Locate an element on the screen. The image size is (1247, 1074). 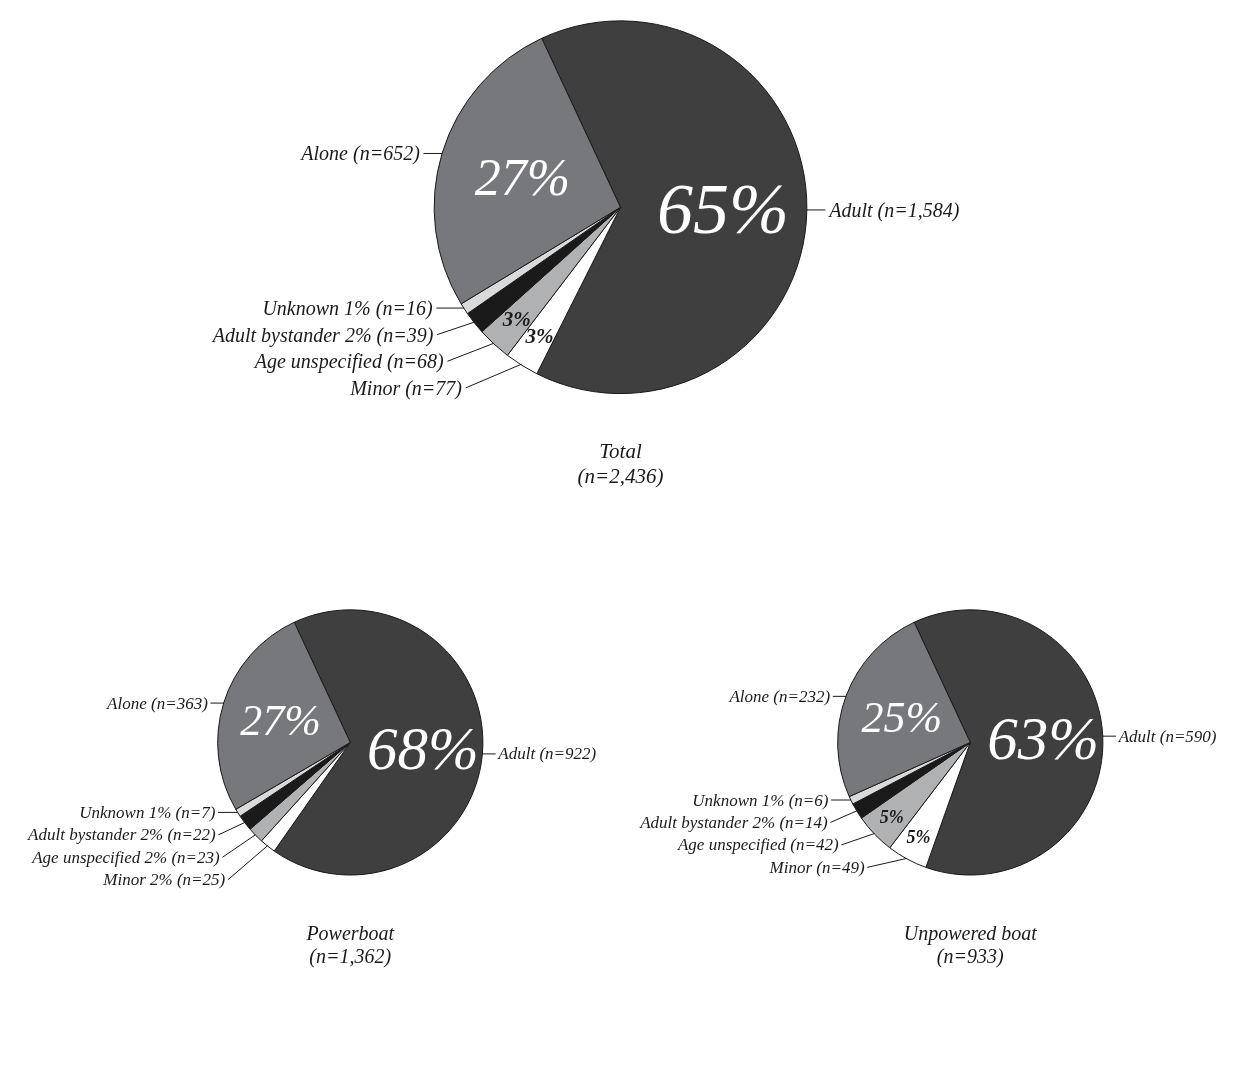
slice-label: Minor 2% (n=25) is located at coordinates (164, 880).